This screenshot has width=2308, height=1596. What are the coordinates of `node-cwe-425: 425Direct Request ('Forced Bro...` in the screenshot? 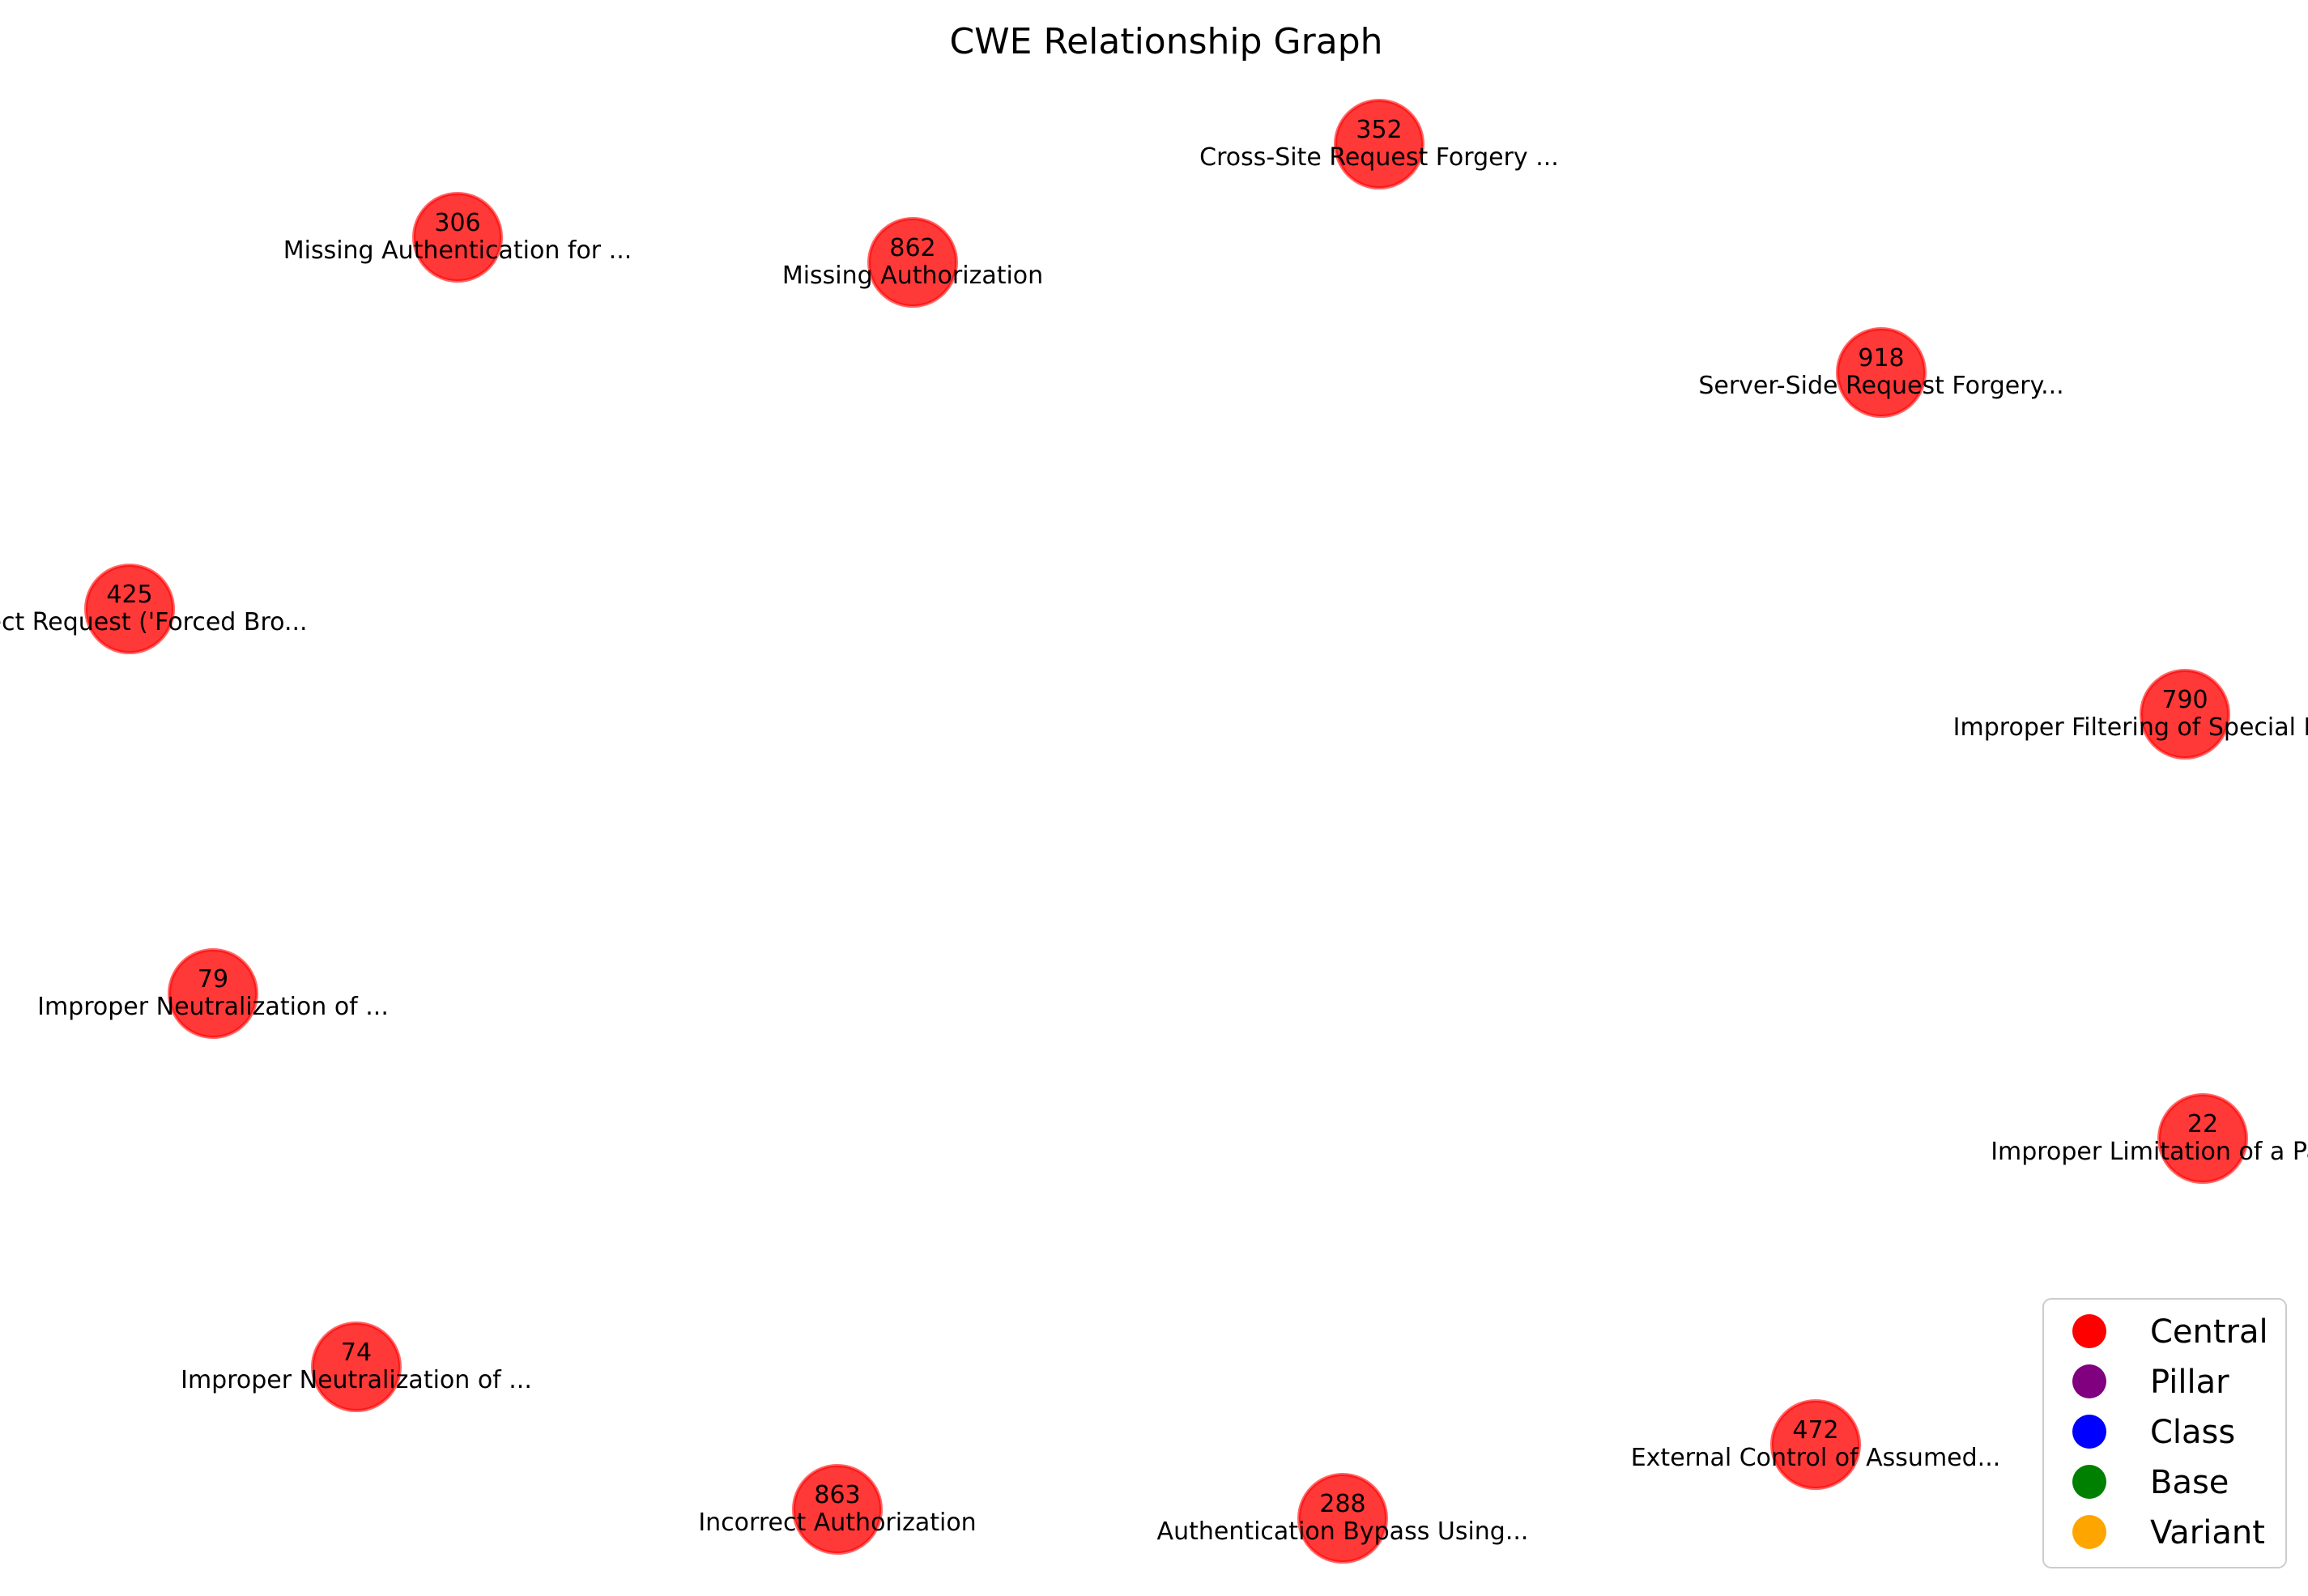 It's located at (154, 609).